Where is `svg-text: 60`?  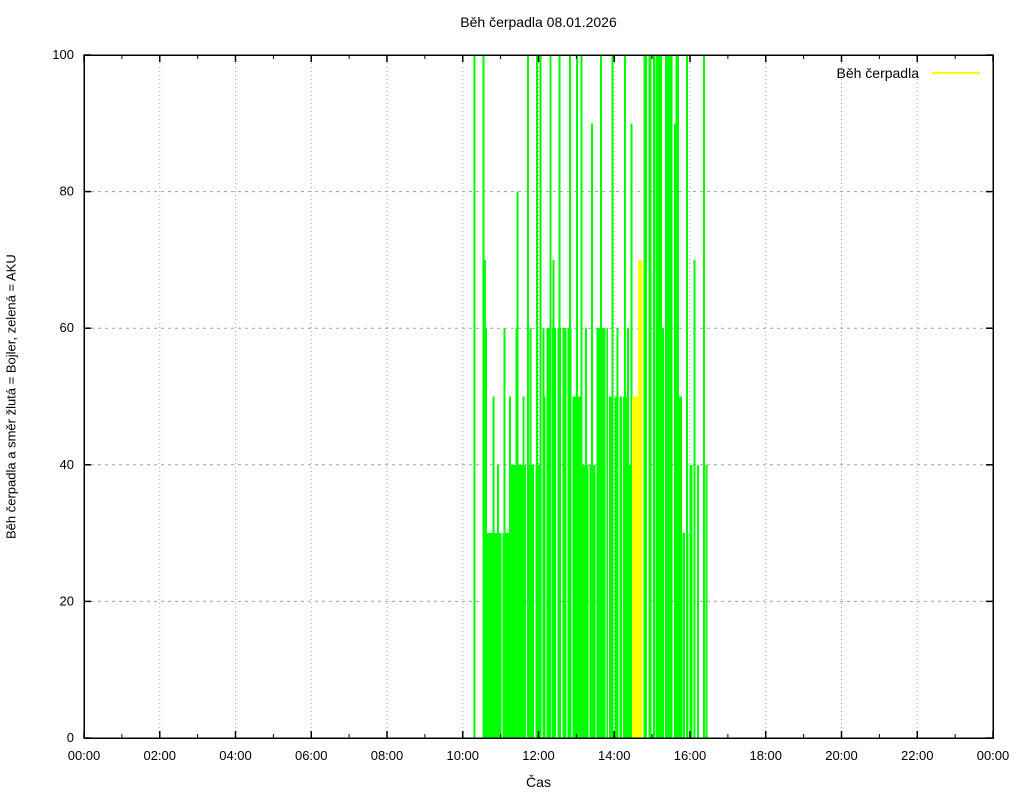 svg-text: 60 is located at coordinates (67, 327).